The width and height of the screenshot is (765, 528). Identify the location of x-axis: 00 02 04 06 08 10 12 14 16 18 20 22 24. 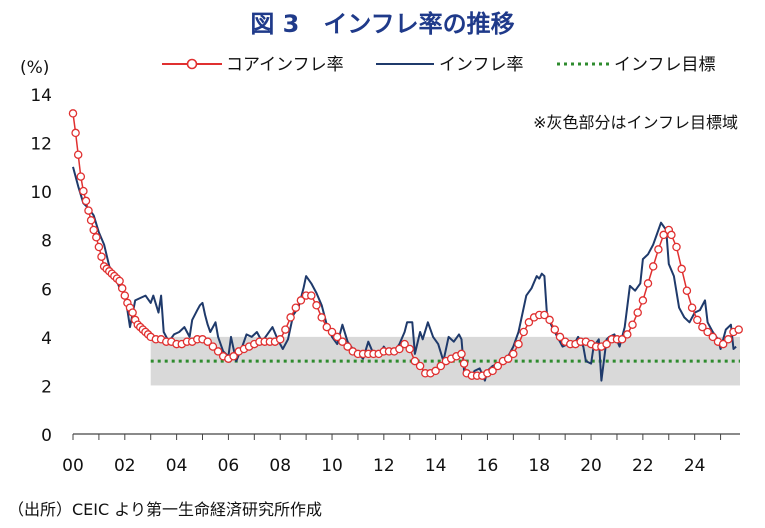
(401, 454).